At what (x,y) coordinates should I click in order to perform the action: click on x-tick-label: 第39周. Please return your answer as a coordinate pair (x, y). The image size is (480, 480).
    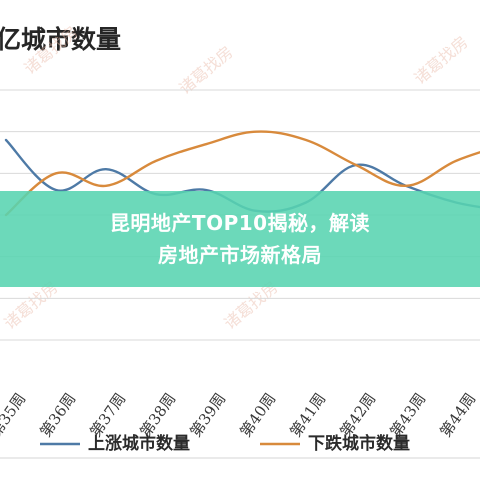
    Looking at the image, I should click on (207, 415).